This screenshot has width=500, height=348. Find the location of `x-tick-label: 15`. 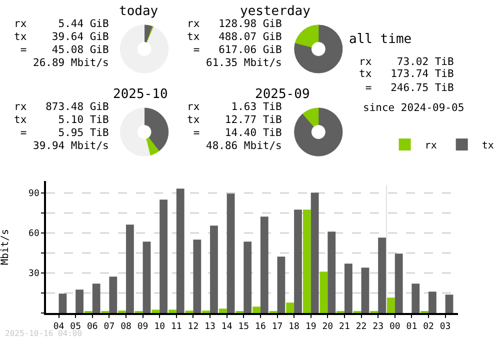

x-tick-label: 15 is located at coordinates (244, 327).